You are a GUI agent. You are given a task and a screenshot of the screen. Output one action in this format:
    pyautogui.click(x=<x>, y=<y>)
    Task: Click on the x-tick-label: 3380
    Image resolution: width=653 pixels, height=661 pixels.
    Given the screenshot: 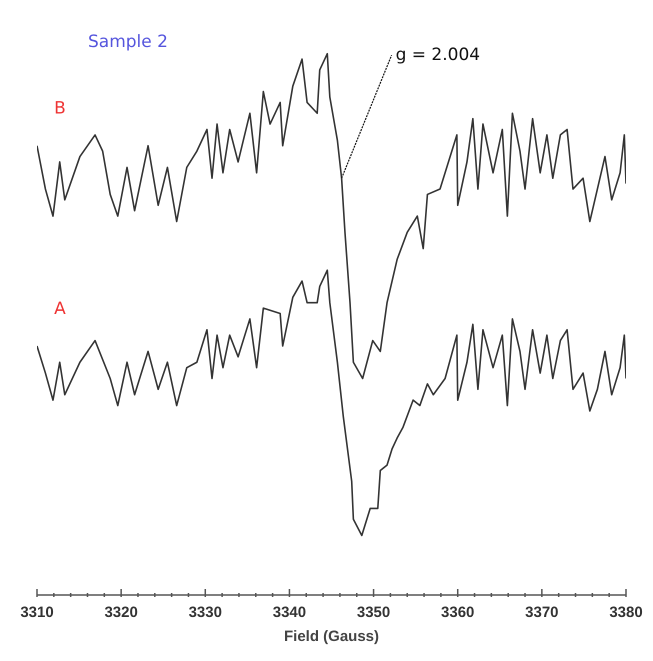 What is the action you would take?
    pyautogui.click(x=626, y=612)
    